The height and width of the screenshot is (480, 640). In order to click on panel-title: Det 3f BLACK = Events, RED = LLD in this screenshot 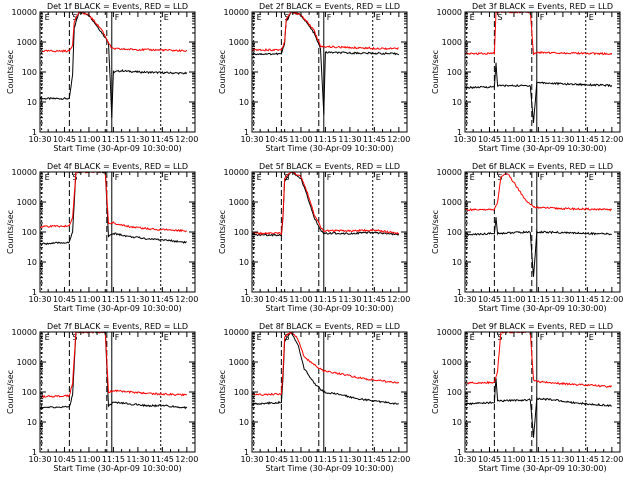, I will do `click(542, 6)`.